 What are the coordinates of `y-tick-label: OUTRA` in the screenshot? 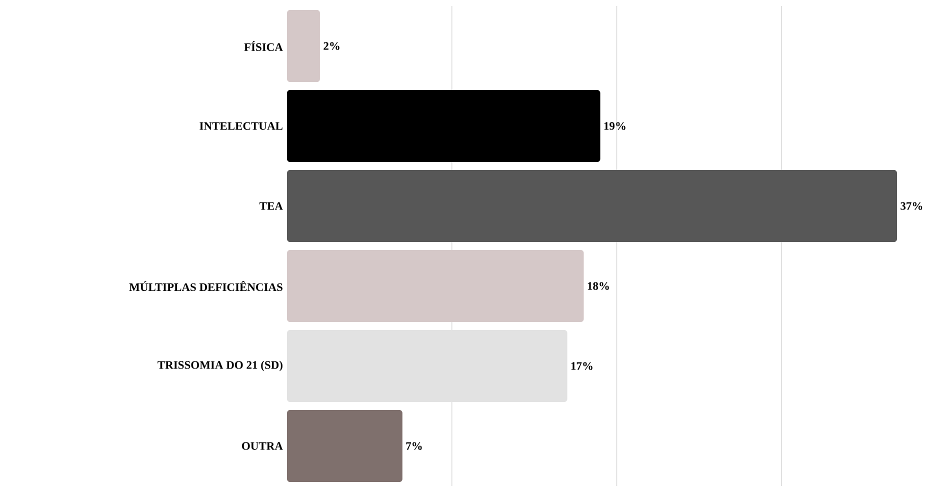 It's located at (262, 446).